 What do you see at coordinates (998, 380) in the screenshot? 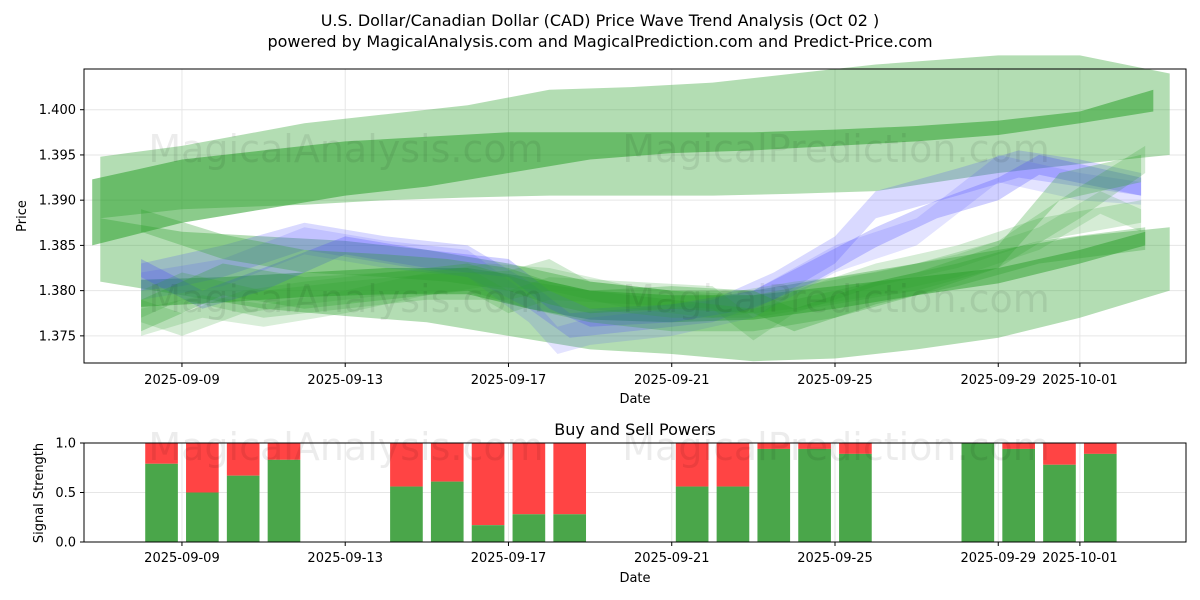
I see `price-x-tick-label: 2025-09-29` at bounding box center [998, 380].